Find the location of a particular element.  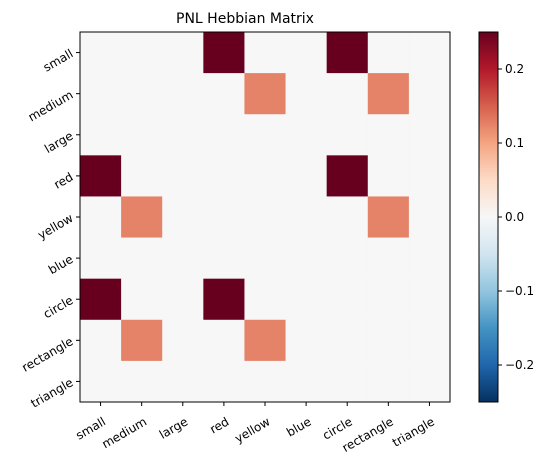

heatmap-cell-large-triangle is located at coordinates (429, 135).